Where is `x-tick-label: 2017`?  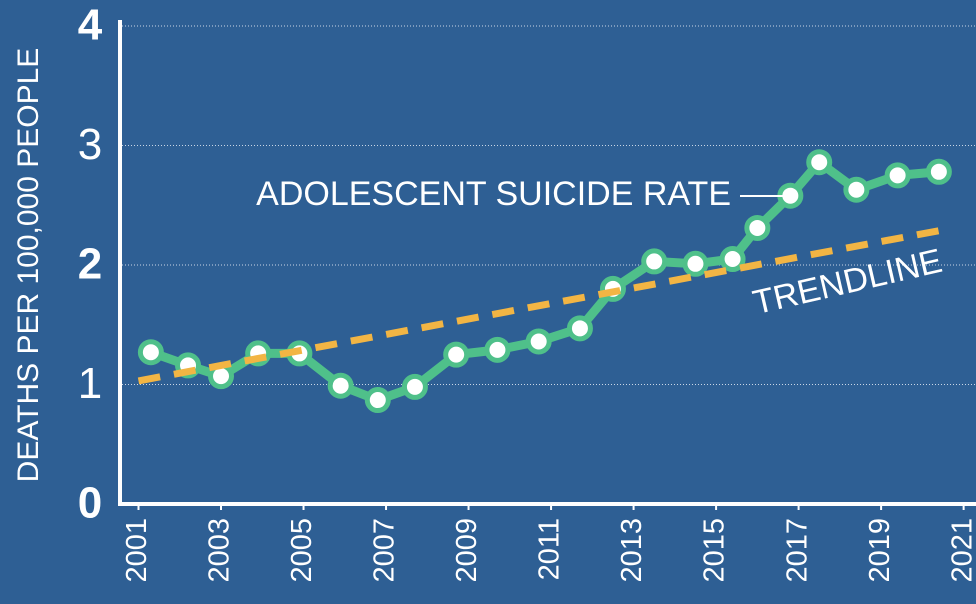 x-tick-label: 2017 is located at coordinates (797, 550).